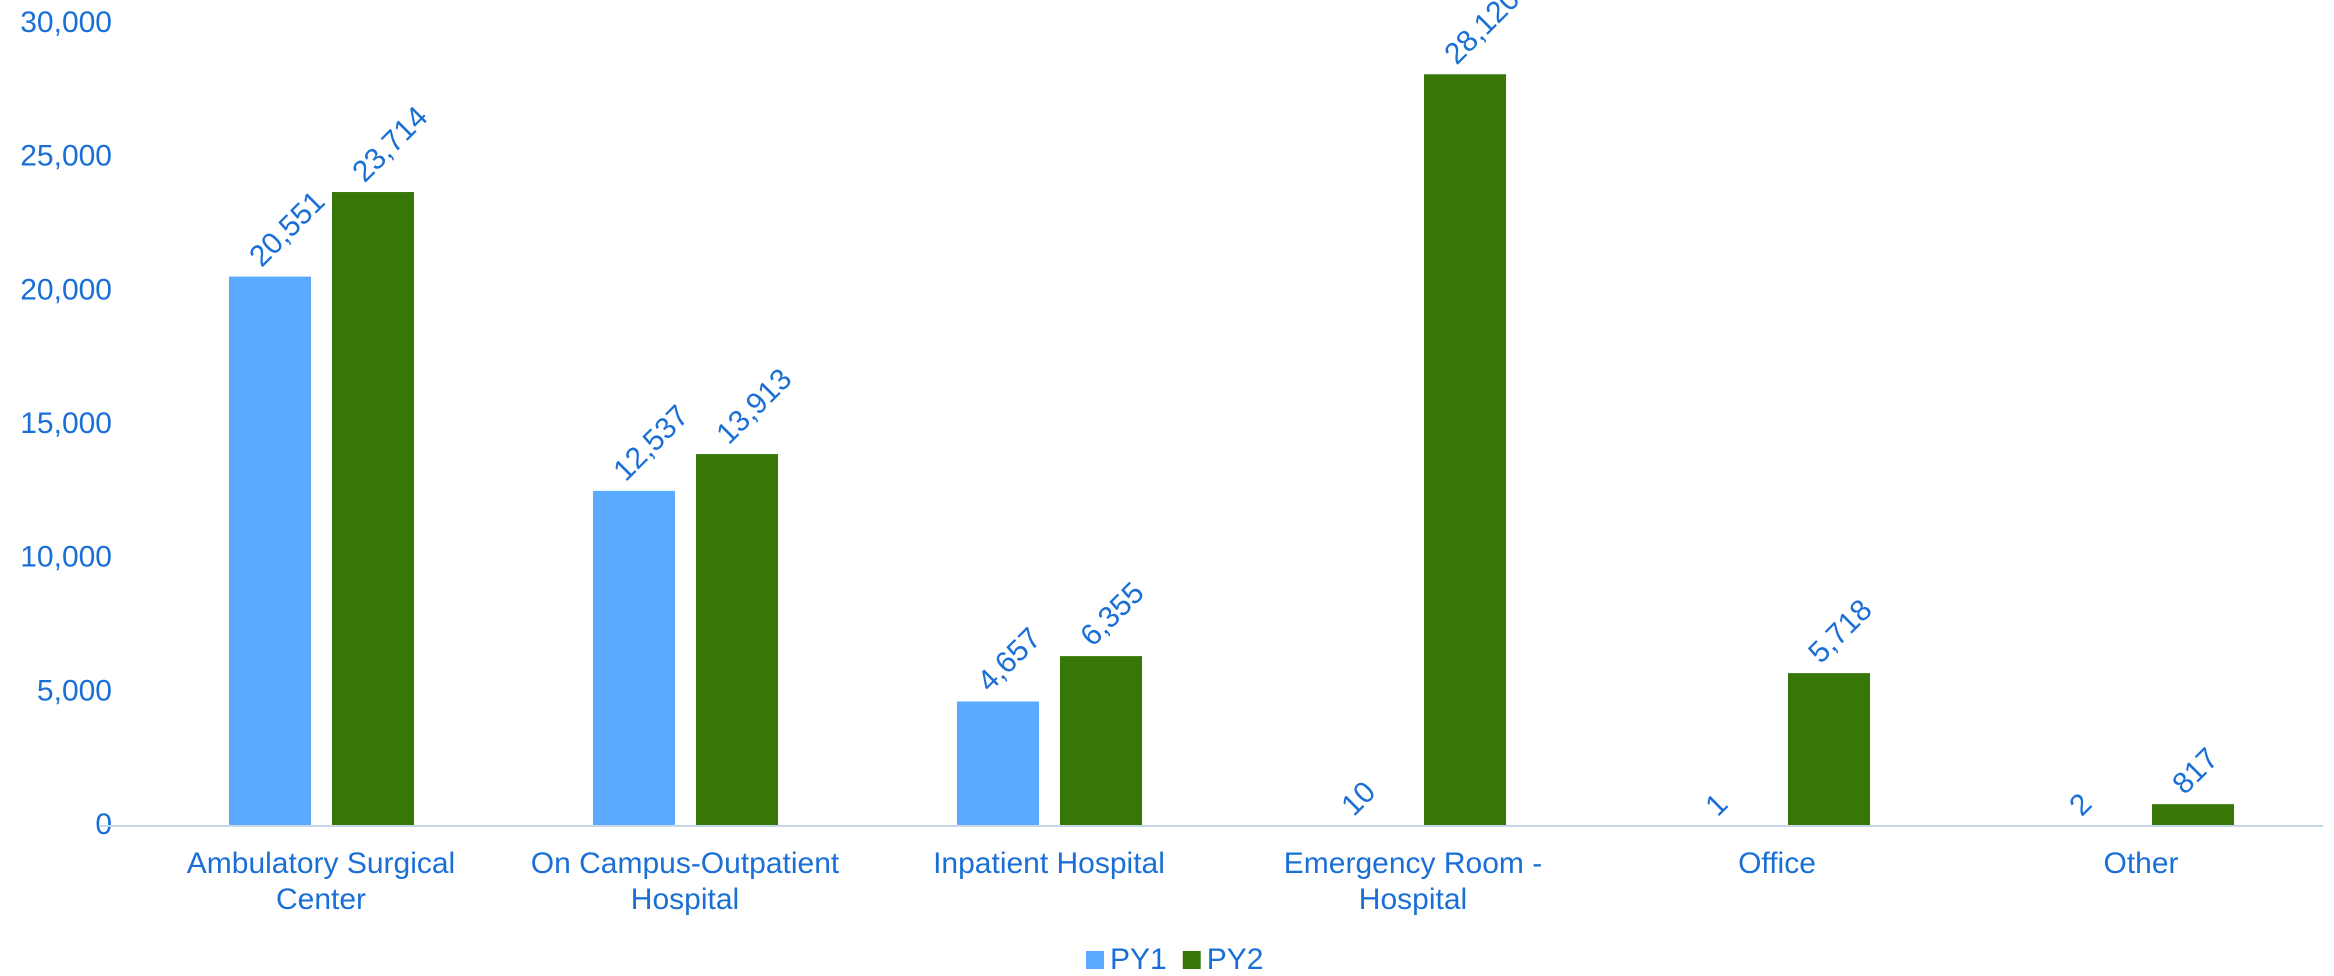 The width and height of the screenshot is (2334, 976). I want to click on x-tick-label: Emergency Room - Hospital, so click(1413, 881).